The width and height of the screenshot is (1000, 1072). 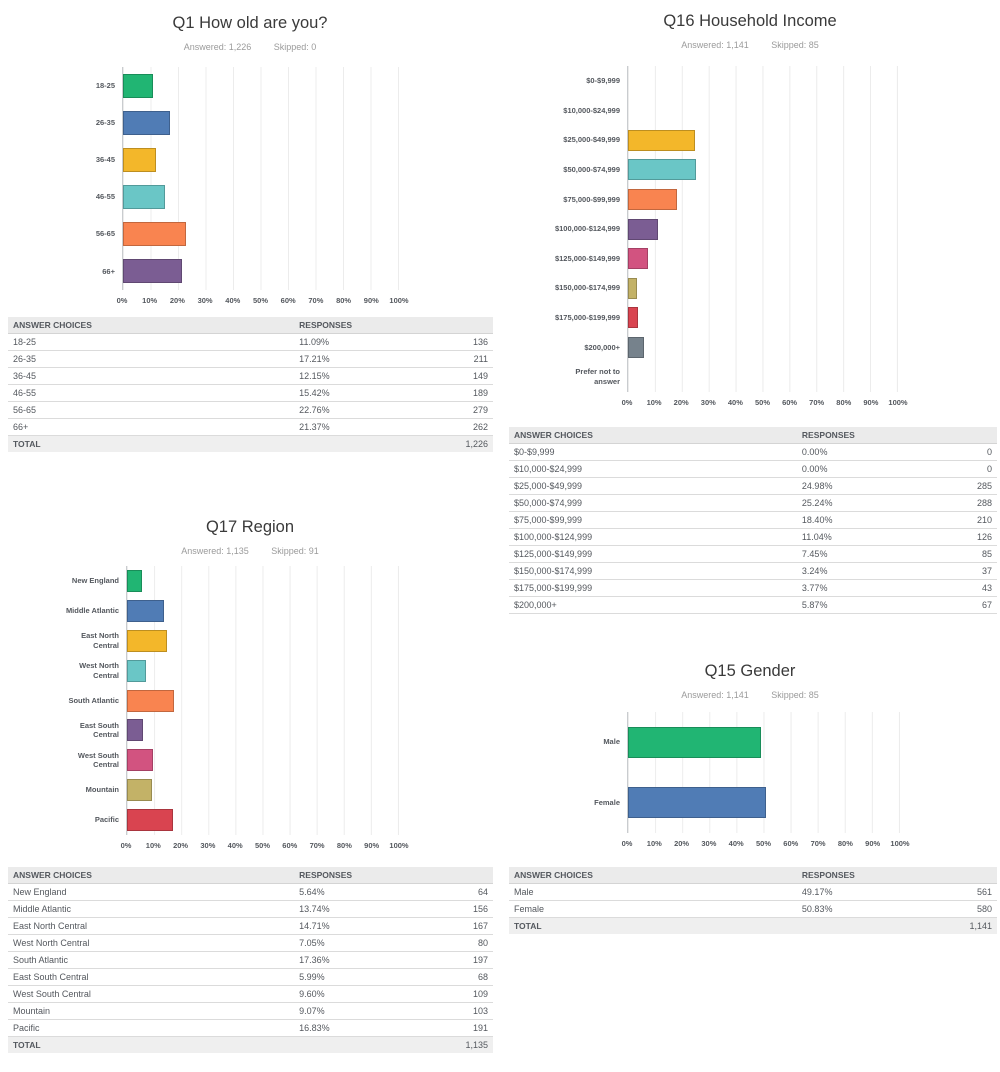 I want to click on bars, so click(x=763, y=772).